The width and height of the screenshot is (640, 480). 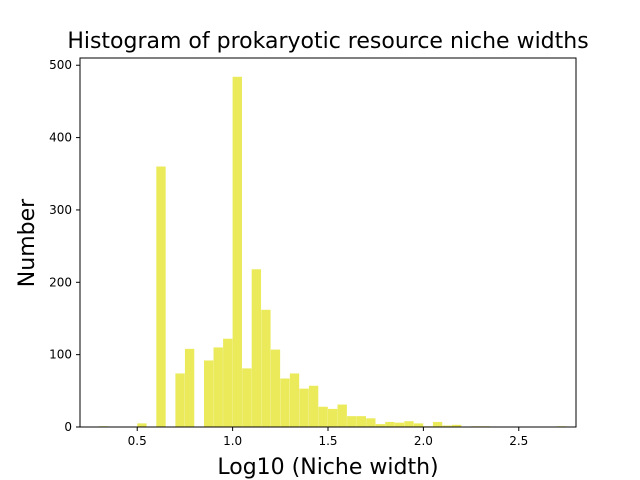 I want to click on y-tick-label: 200, so click(x=60, y=282).